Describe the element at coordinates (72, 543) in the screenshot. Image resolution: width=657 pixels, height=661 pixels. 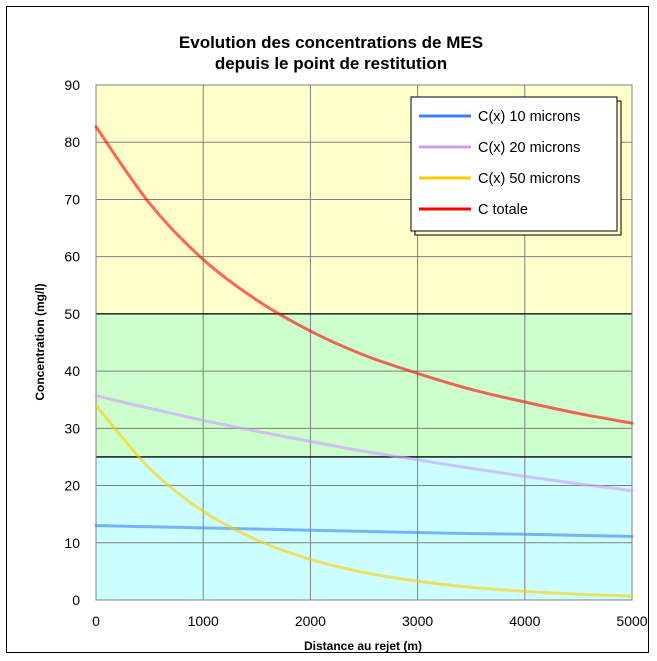
I see `y-tick-label: 10` at that location.